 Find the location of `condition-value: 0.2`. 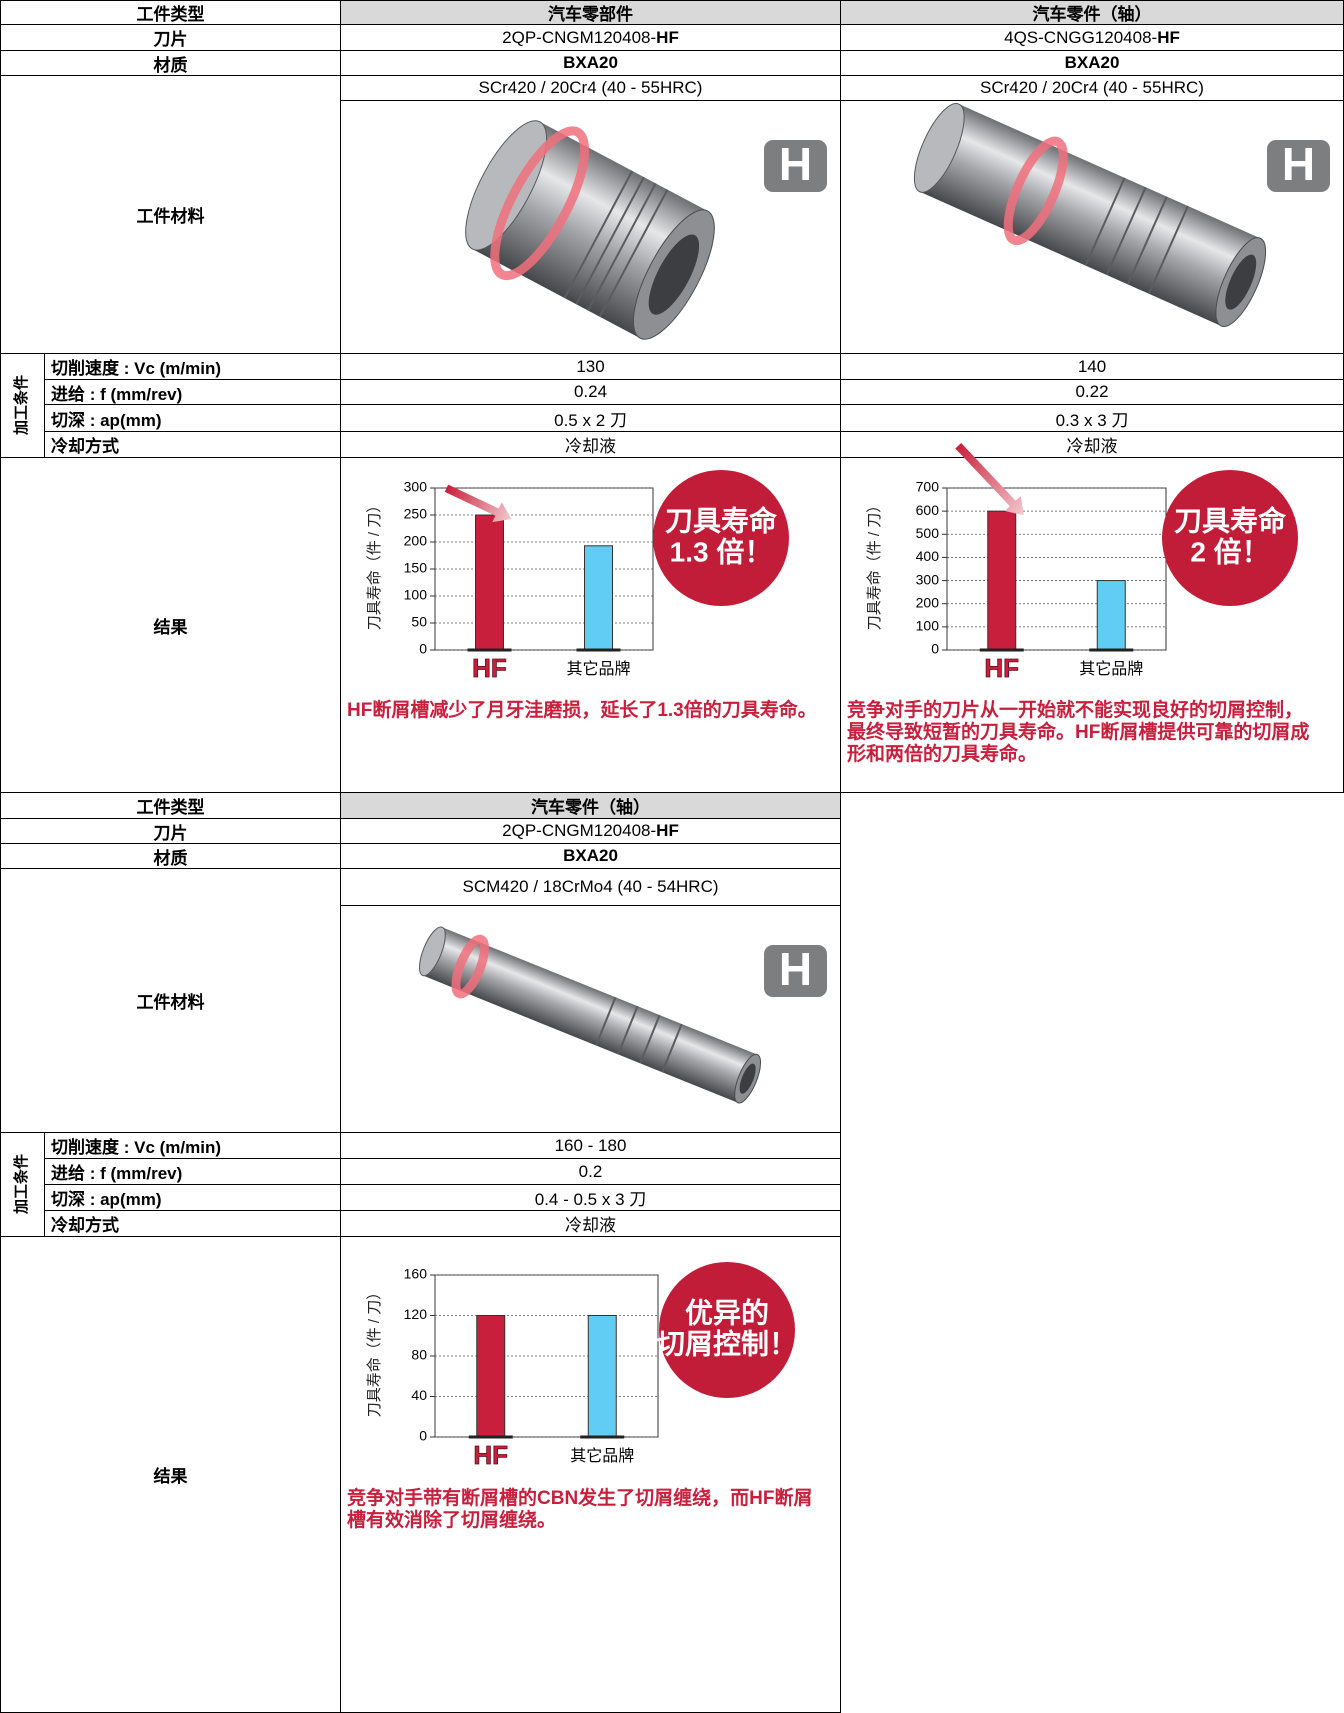

condition-value: 0.2 is located at coordinates (590, 1171).